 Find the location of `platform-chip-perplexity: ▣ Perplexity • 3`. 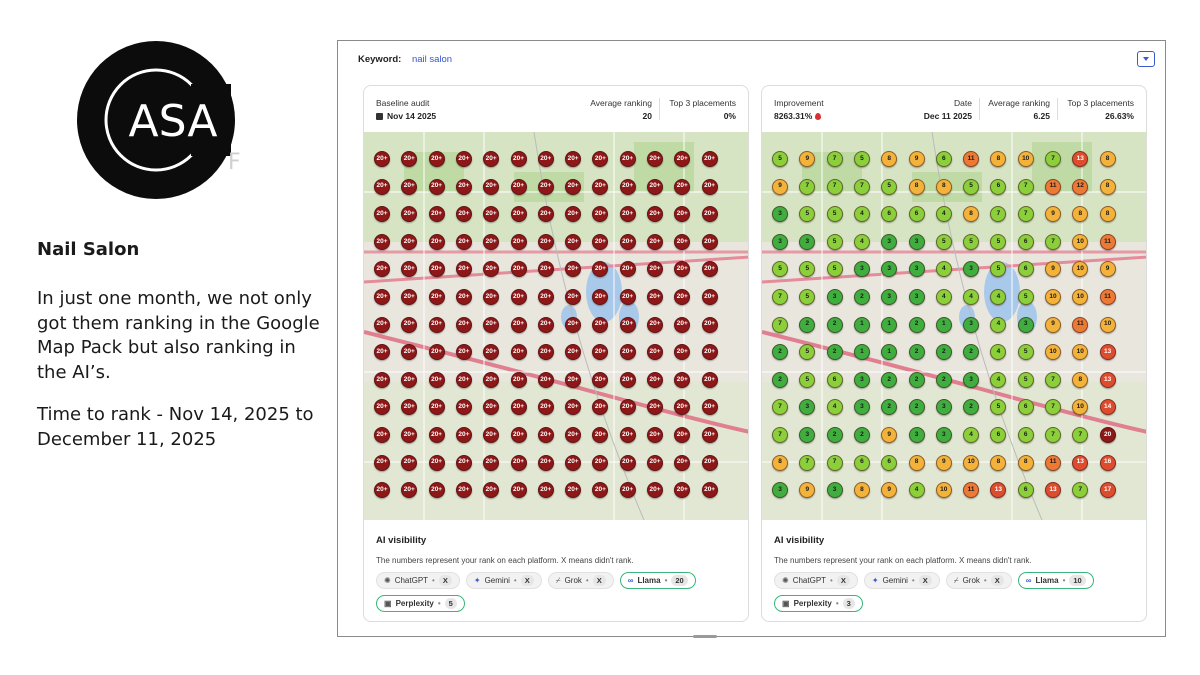

platform-chip-perplexity: ▣ Perplexity • 3 is located at coordinates (818, 603).